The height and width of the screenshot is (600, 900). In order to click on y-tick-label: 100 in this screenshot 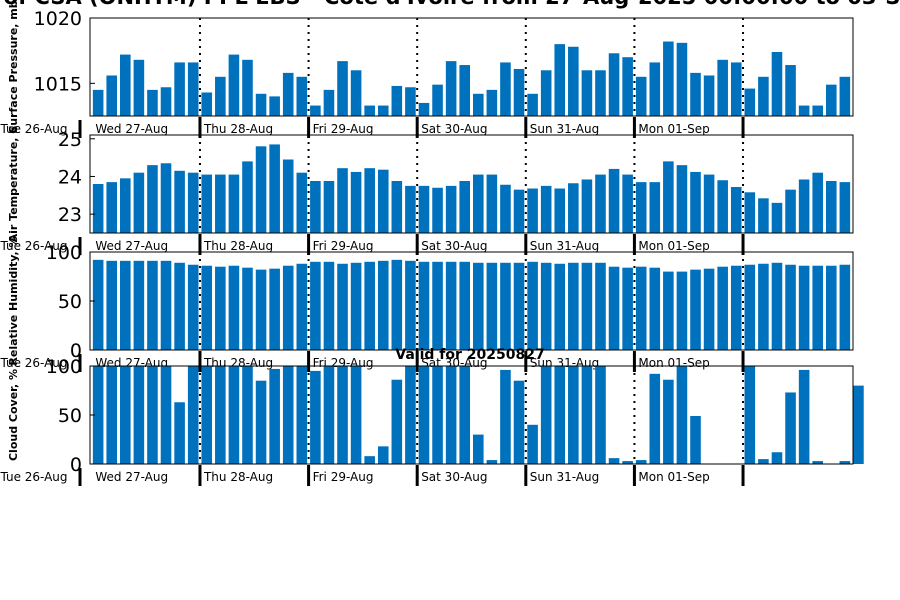, I will do `click(64, 253)`.